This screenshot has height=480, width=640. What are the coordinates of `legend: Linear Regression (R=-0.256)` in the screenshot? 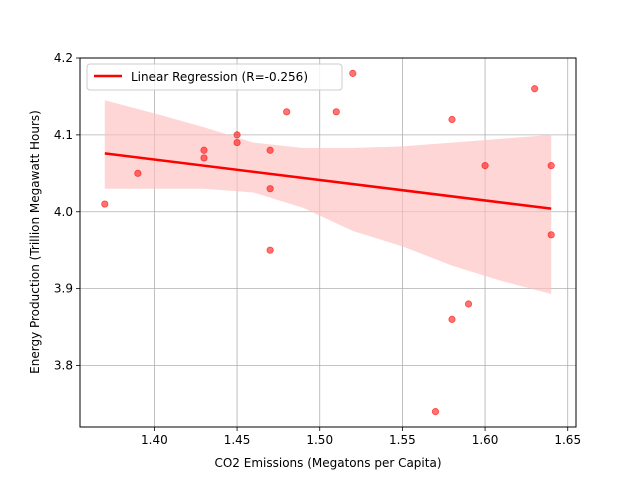 It's located at (214, 77).